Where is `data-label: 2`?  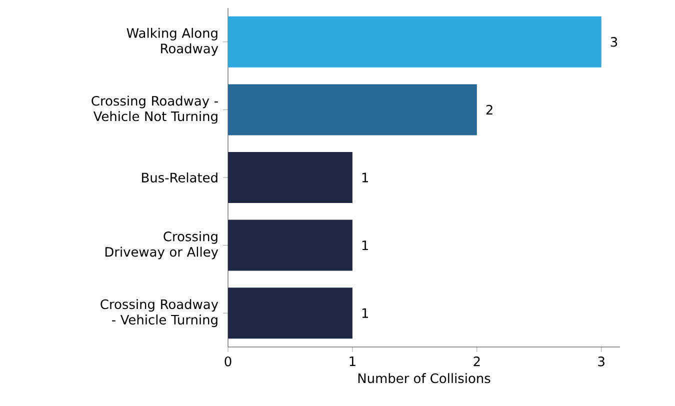
data-label: 2 is located at coordinates (489, 109).